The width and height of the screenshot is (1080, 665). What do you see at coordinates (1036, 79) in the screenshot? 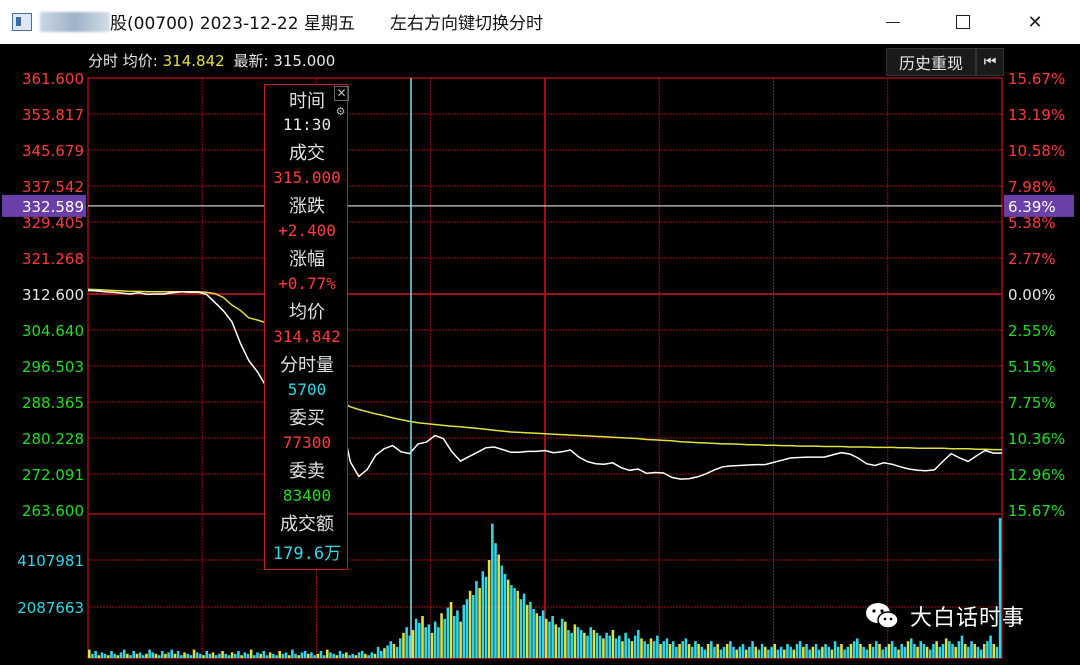
I see `percent-tick-label: 15.67%` at bounding box center [1036, 79].